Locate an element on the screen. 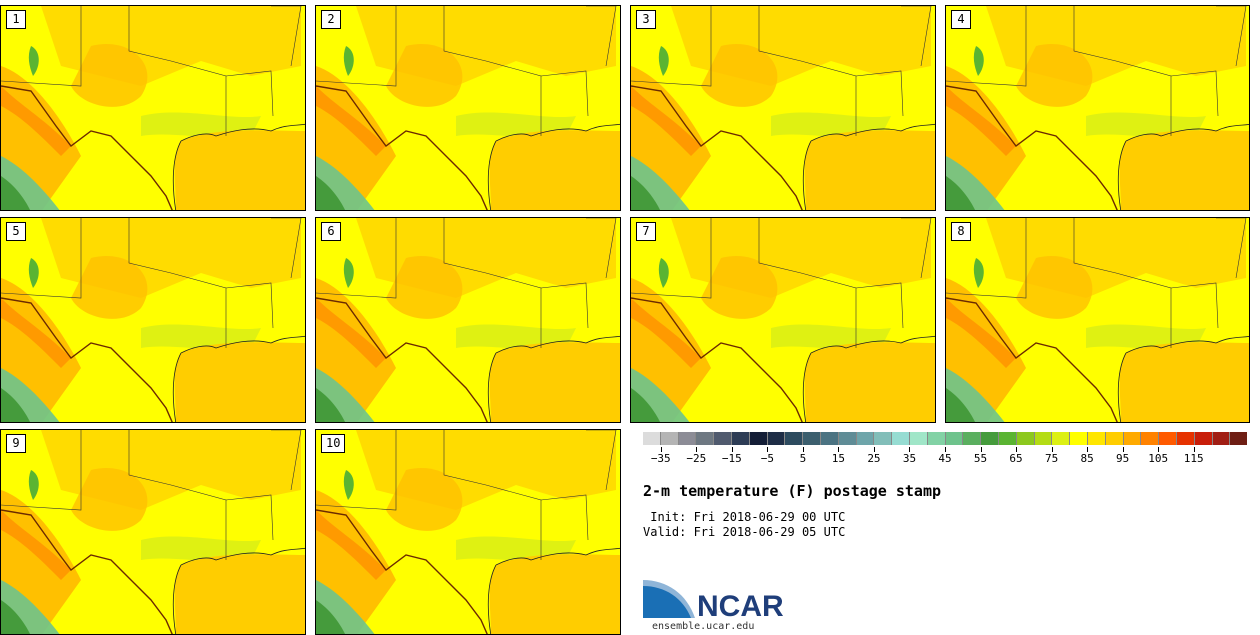  member-label: 6 is located at coordinates (331, 231).